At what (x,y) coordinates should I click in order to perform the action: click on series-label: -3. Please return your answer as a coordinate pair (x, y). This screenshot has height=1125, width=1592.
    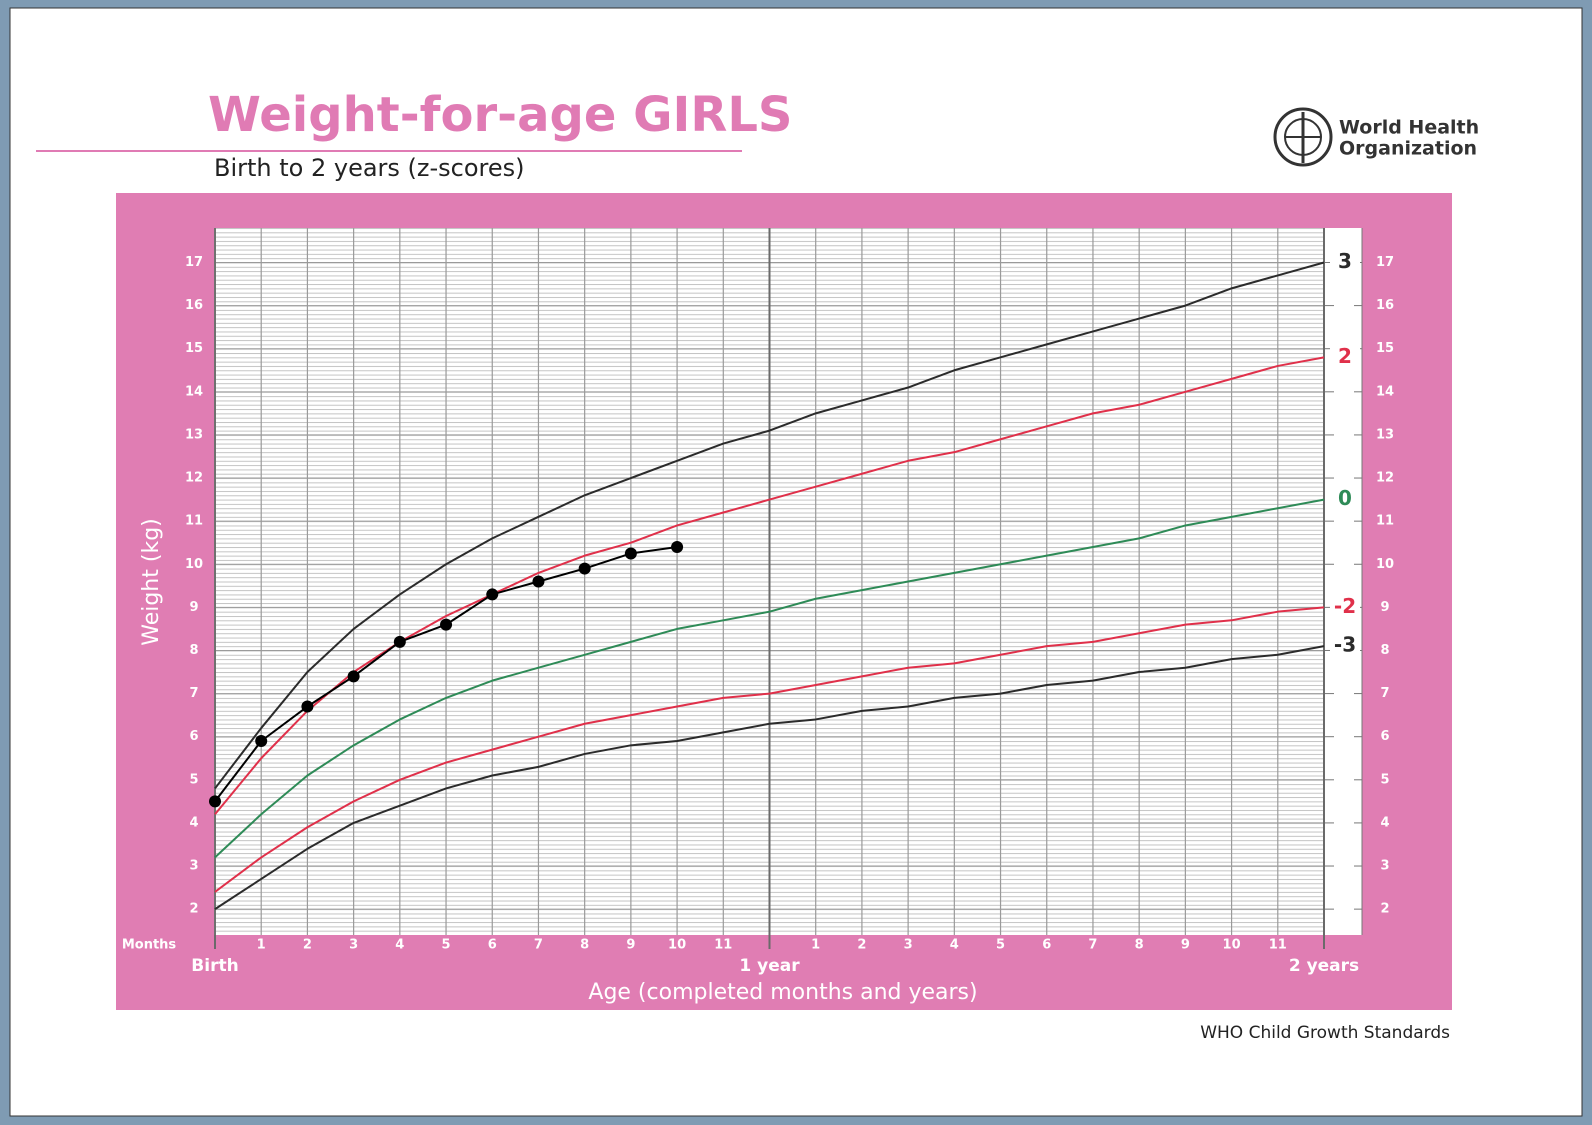
    Looking at the image, I should click on (1345, 645).